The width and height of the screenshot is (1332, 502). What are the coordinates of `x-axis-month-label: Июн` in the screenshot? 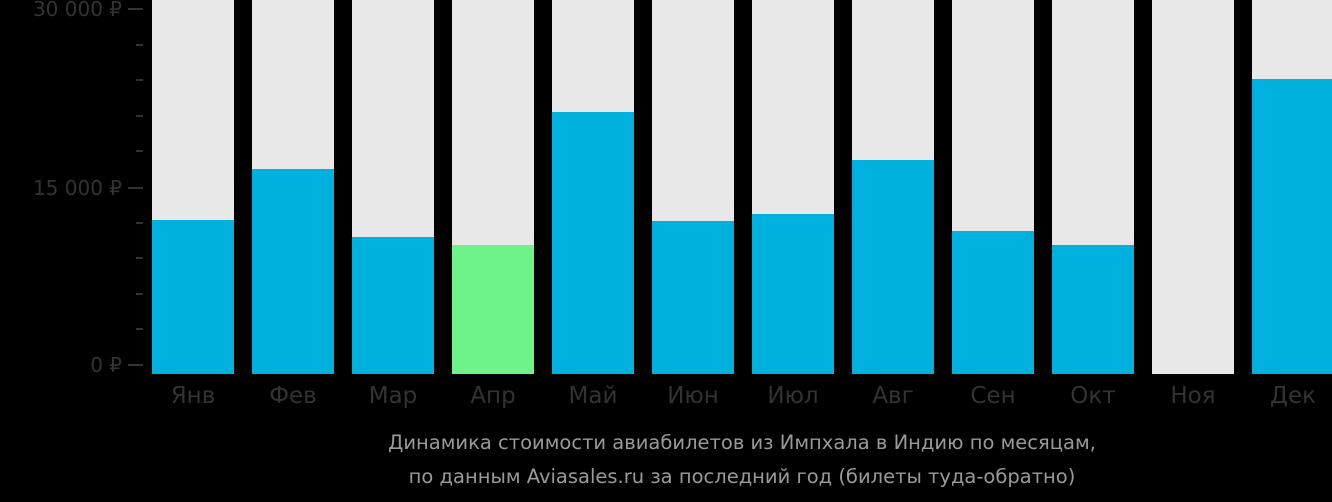 It's located at (693, 396).